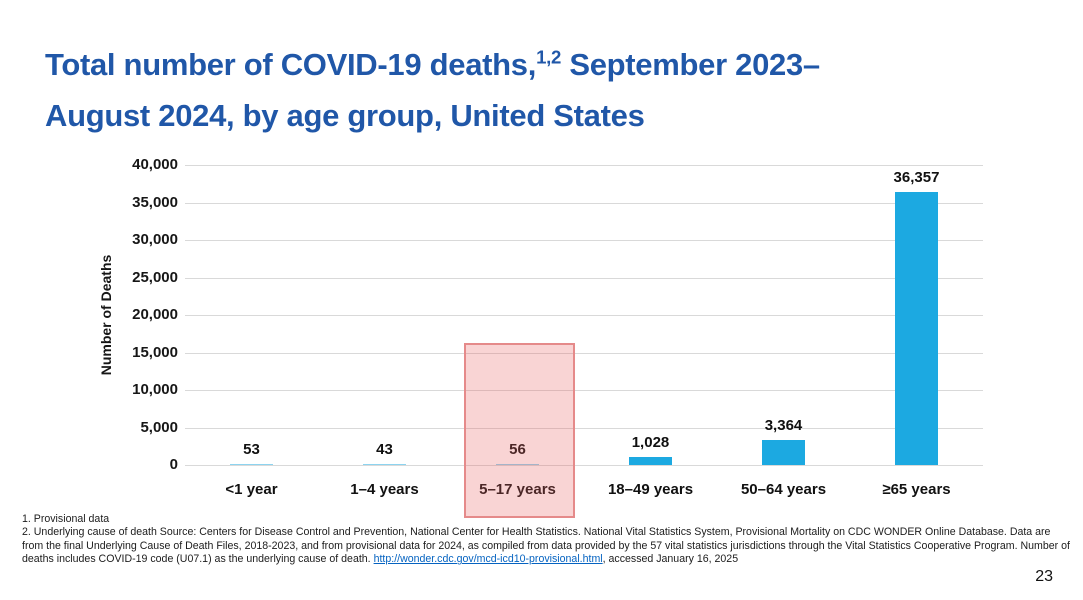 This screenshot has width=1083, height=600. Describe the element at coordinates (155, 277) in the screenshot. I see `y-tick-label: 25,000` at that location.